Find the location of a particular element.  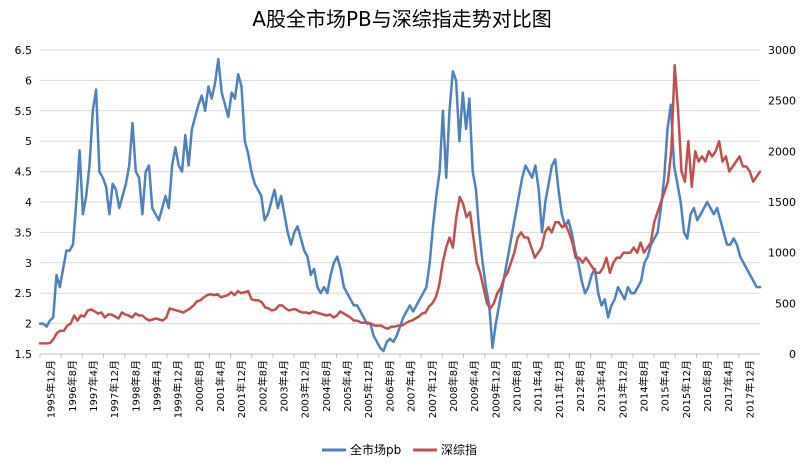

x-tick-label: 2007年12月 is located at coordinates (432, 389).